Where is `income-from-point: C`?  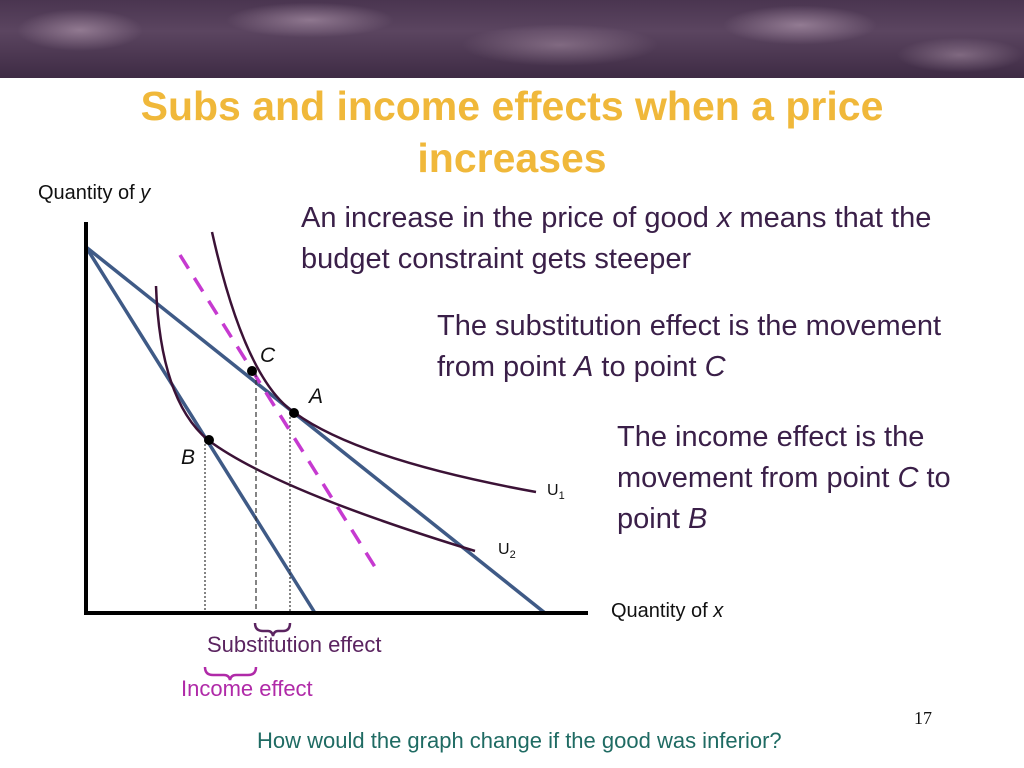 income-from-point: C is located at coordinates (908, 478).